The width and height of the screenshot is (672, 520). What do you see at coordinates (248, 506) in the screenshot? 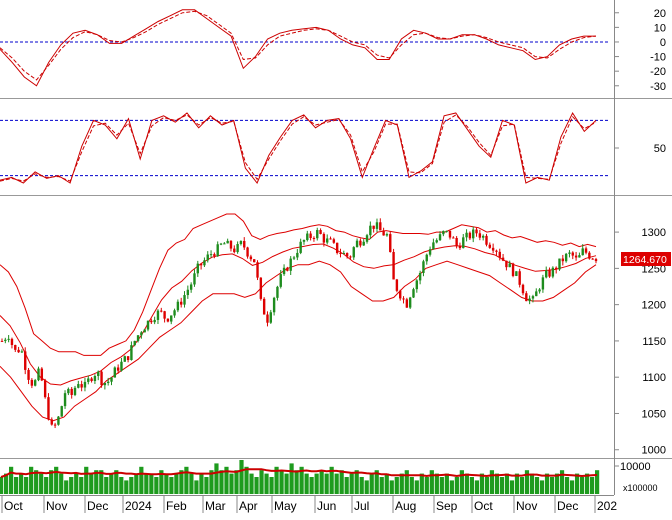
I see `x-tick-label: Apr` at bounding box center [248, 506].